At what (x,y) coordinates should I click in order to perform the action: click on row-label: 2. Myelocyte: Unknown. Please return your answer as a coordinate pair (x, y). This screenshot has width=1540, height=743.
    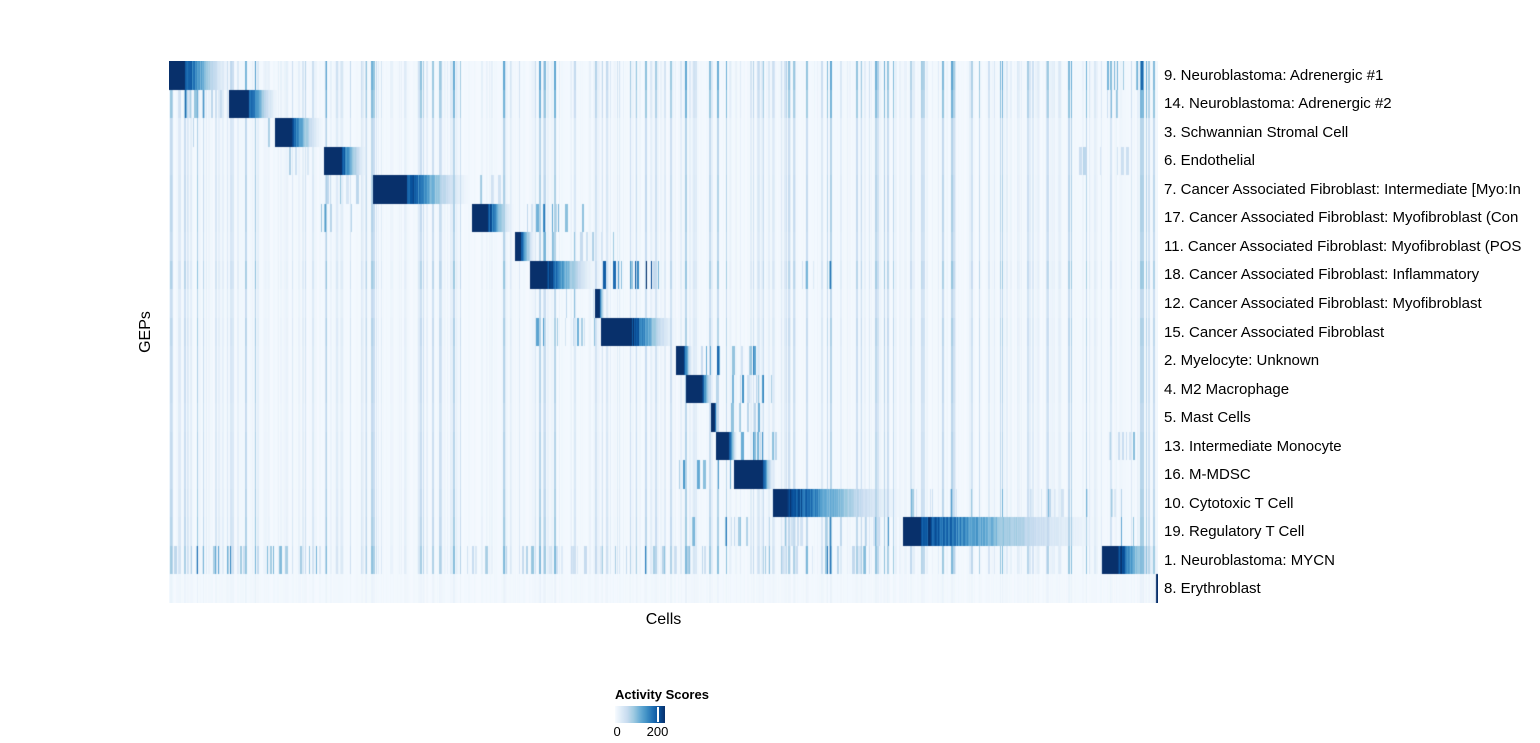
    Looking at the image, I should click on (1242, 361).